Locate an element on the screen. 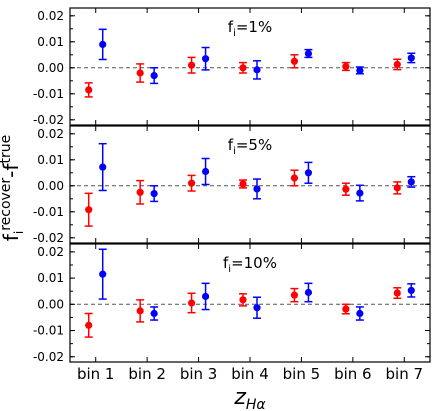 The width and height of the screenshot is (436, 411). panel-title-rest: =1% is located at coordinates (254, 27).